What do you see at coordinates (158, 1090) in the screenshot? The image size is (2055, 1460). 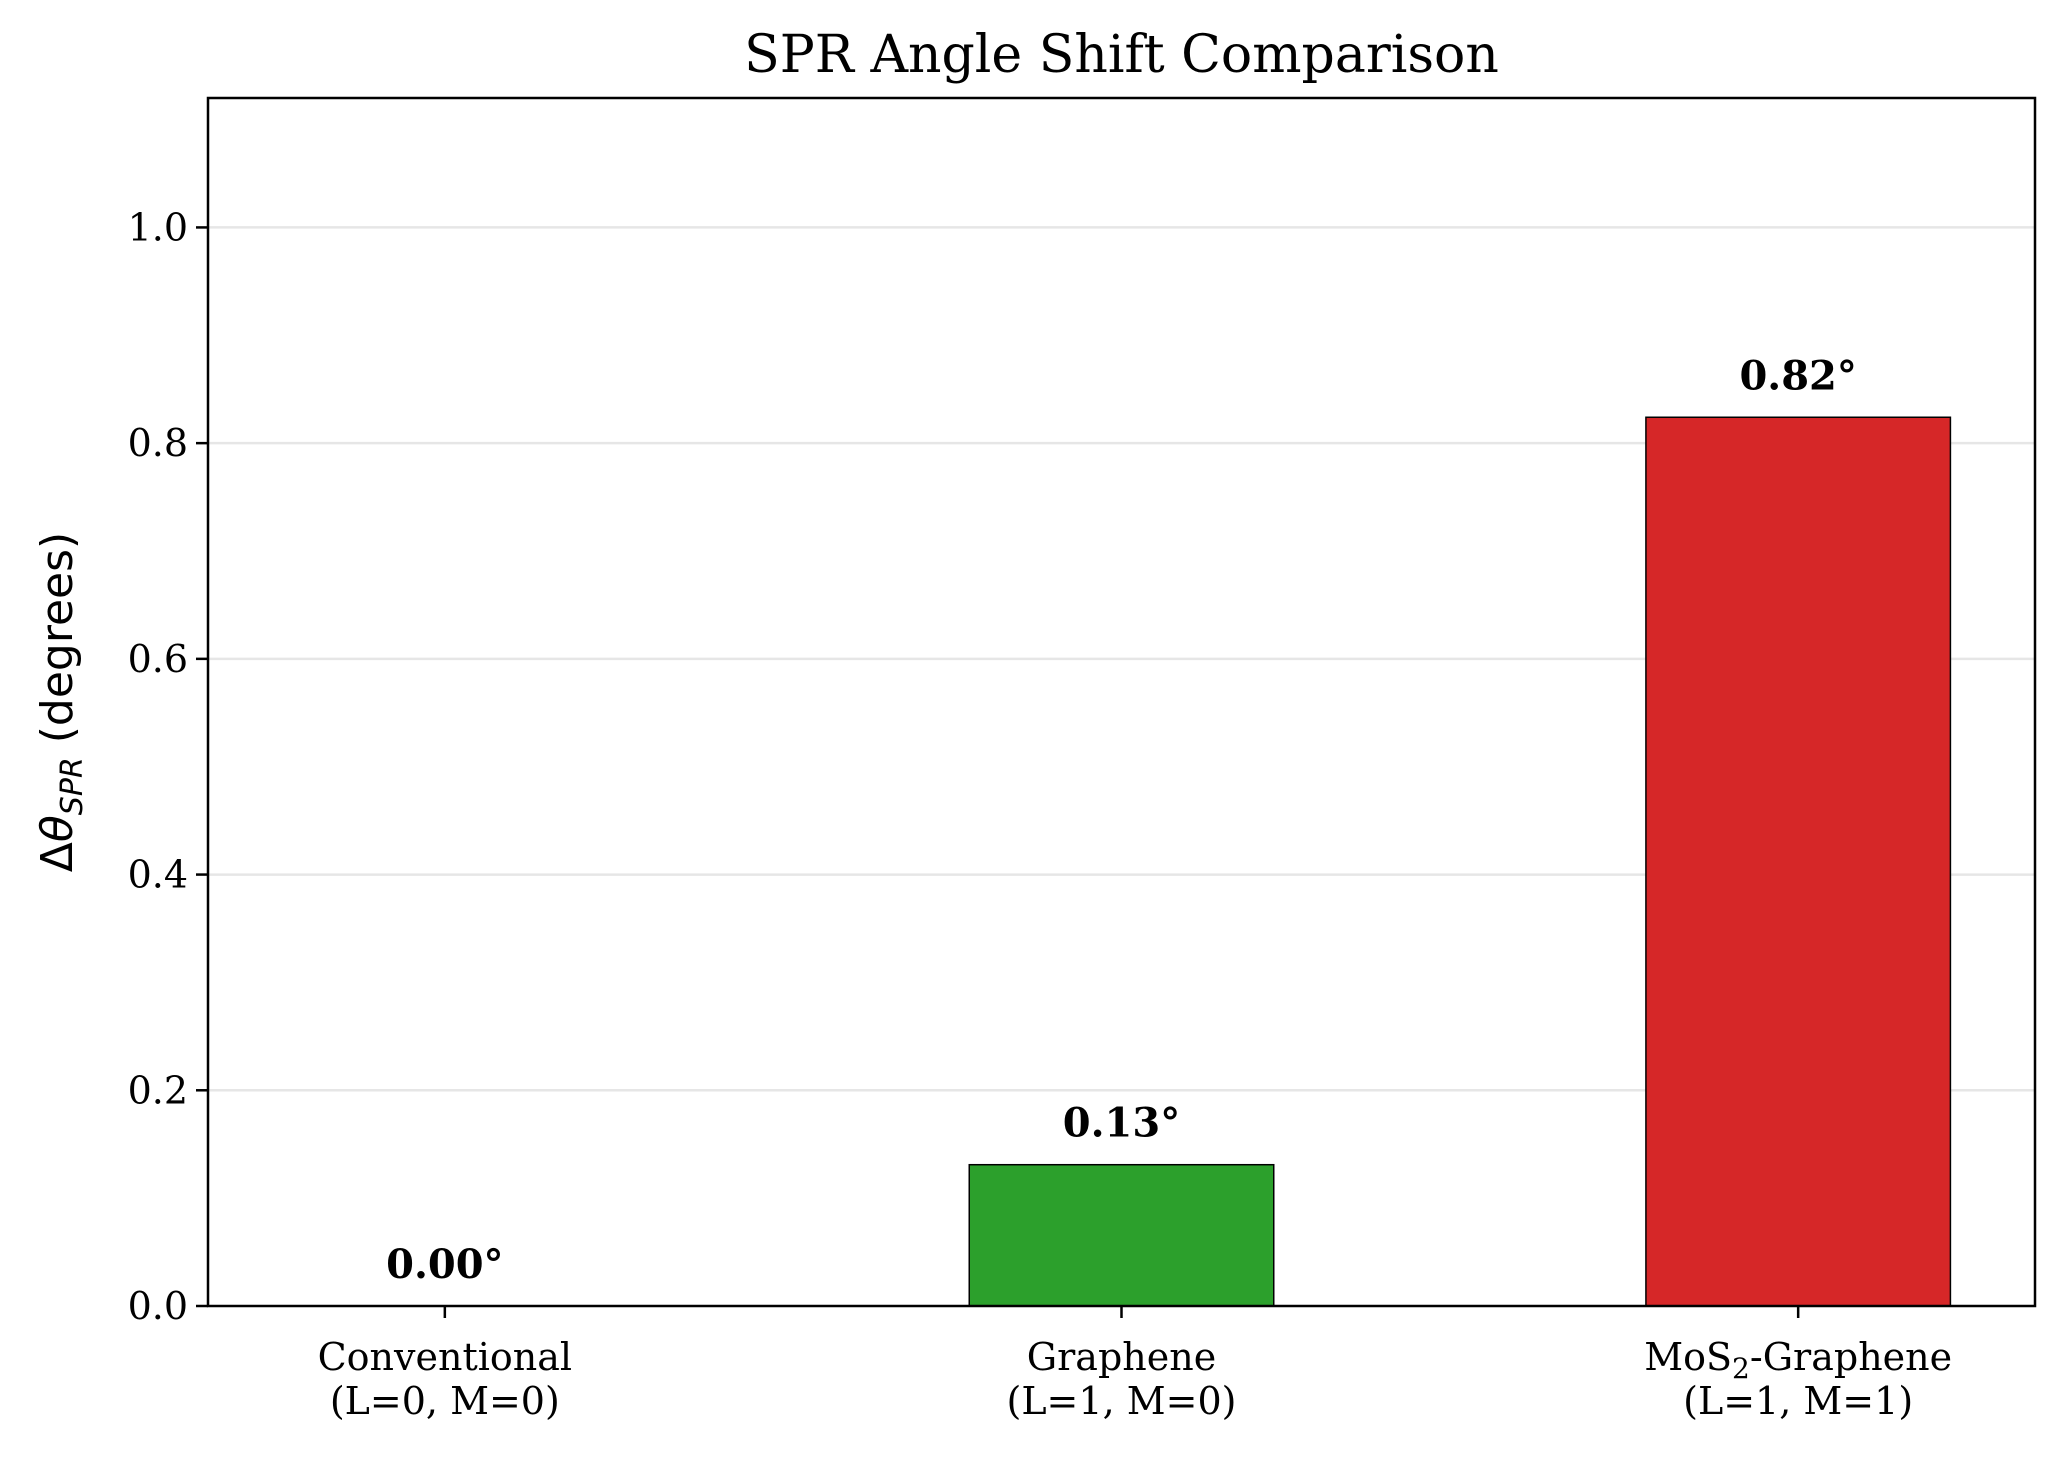 I see `y-tick-label: 0.2` at bounding box center [158, 1090].